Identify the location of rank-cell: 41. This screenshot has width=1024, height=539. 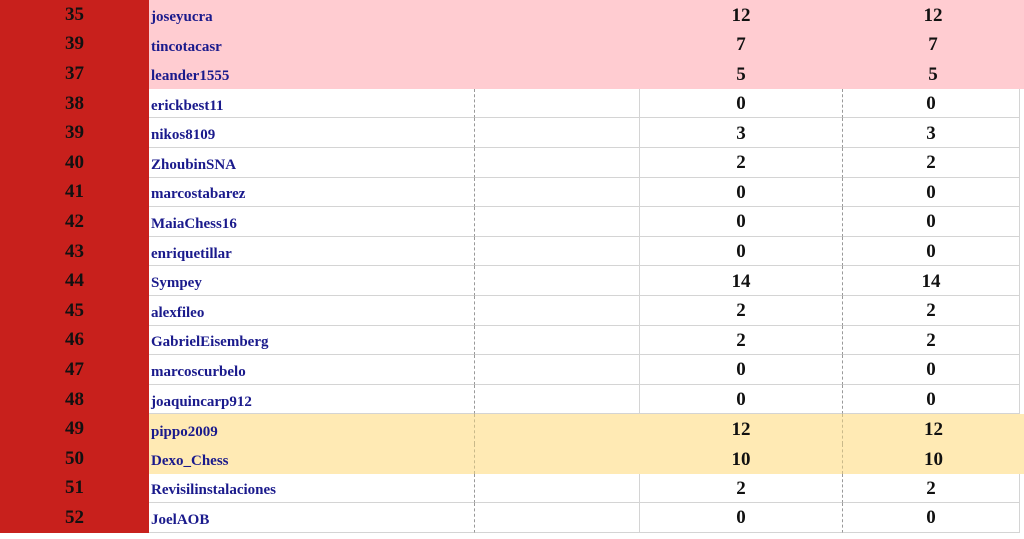
(74, 192).